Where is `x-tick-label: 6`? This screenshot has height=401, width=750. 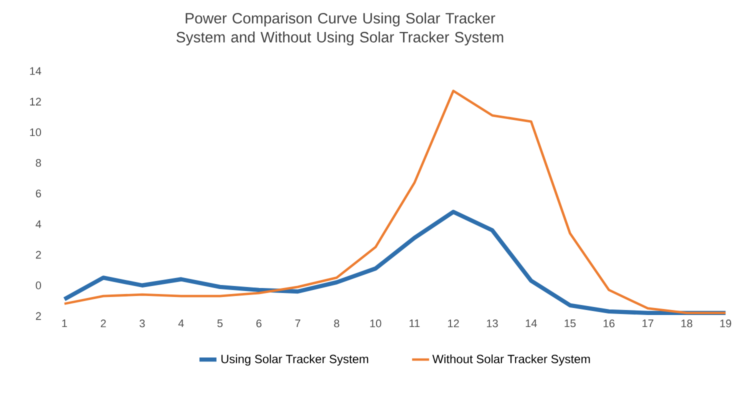 x-tick-label: 6 is located at coordinates (259, 324).